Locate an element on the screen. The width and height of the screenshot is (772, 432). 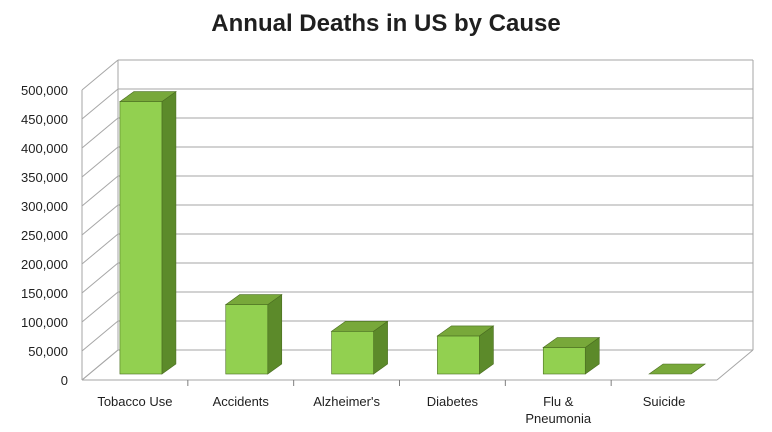
x-tick-label: Alzheimer's is located at coordinates (346, 401).